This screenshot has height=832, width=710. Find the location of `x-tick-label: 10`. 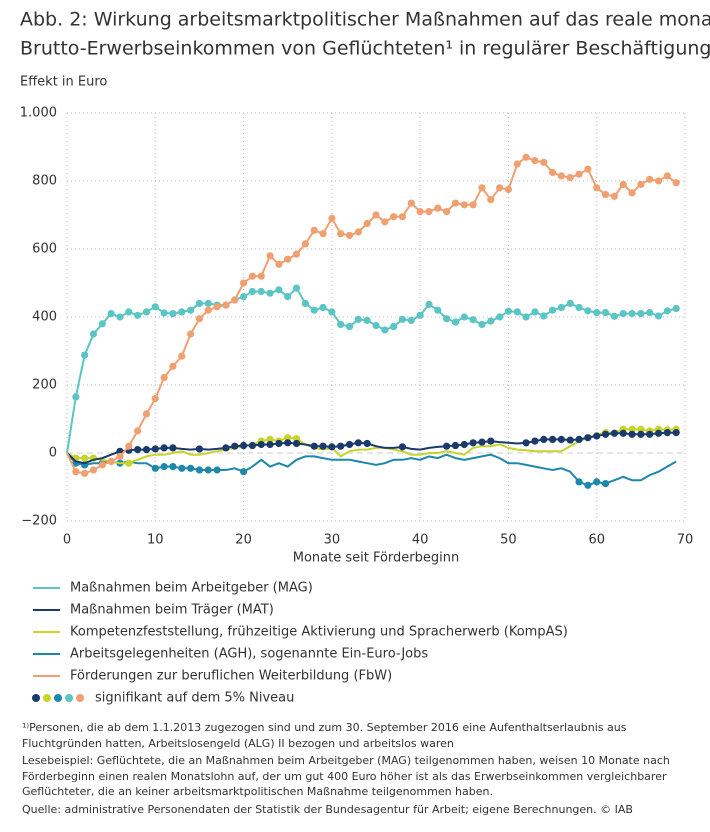

x-tick-label: 10 is located at coordinates (155, 540).